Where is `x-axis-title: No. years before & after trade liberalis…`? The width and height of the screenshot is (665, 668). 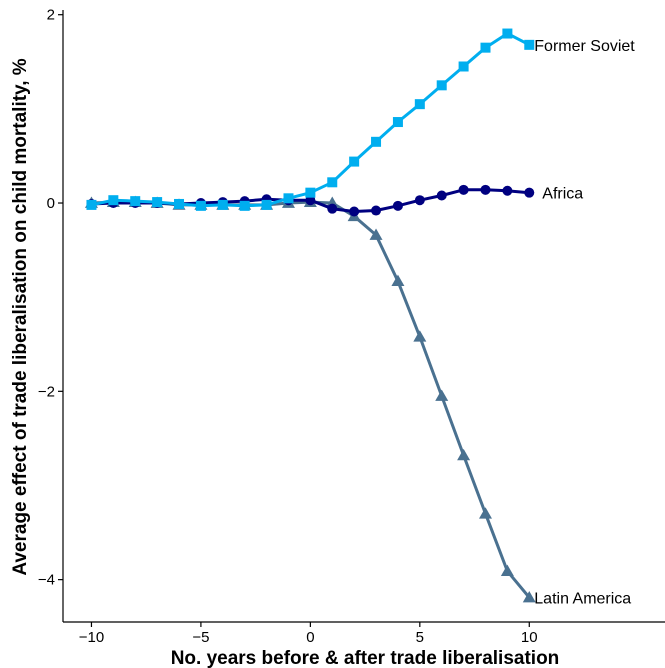 x-axis-title: No. years before & after trade liberalis… is located at coordinates (365, 658).